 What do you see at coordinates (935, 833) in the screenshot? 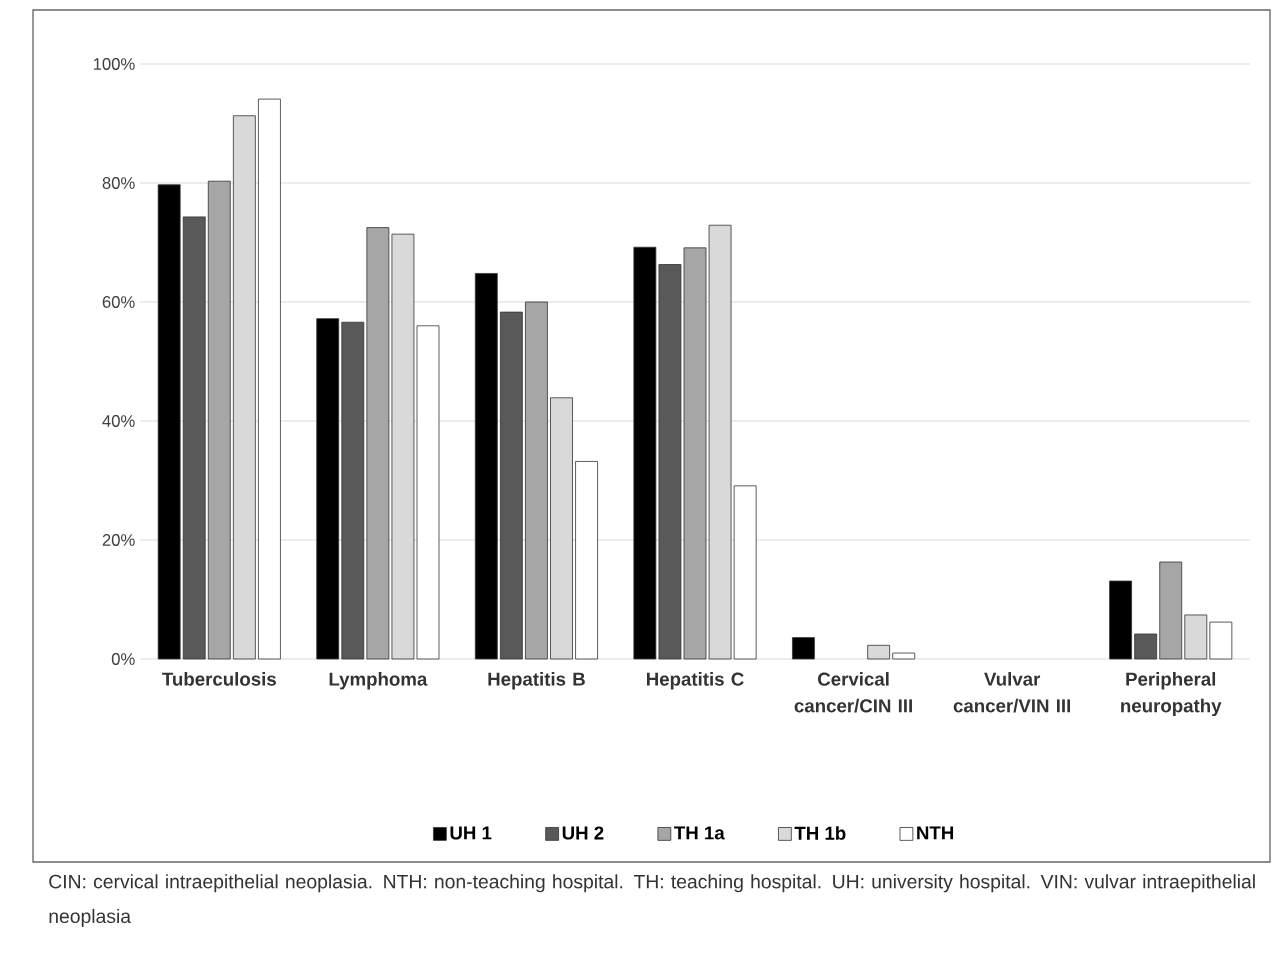
I see `legend-label: NTH` at bounding box center [935, 833].